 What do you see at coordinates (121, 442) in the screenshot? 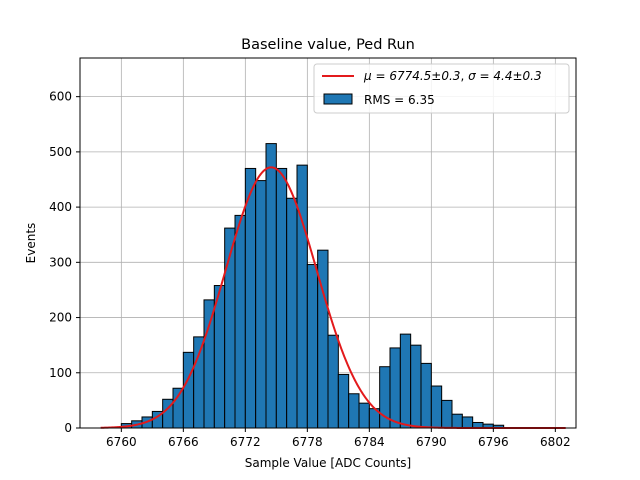
I see `x-tick-label: 6760` at bounding box center [121, 442].